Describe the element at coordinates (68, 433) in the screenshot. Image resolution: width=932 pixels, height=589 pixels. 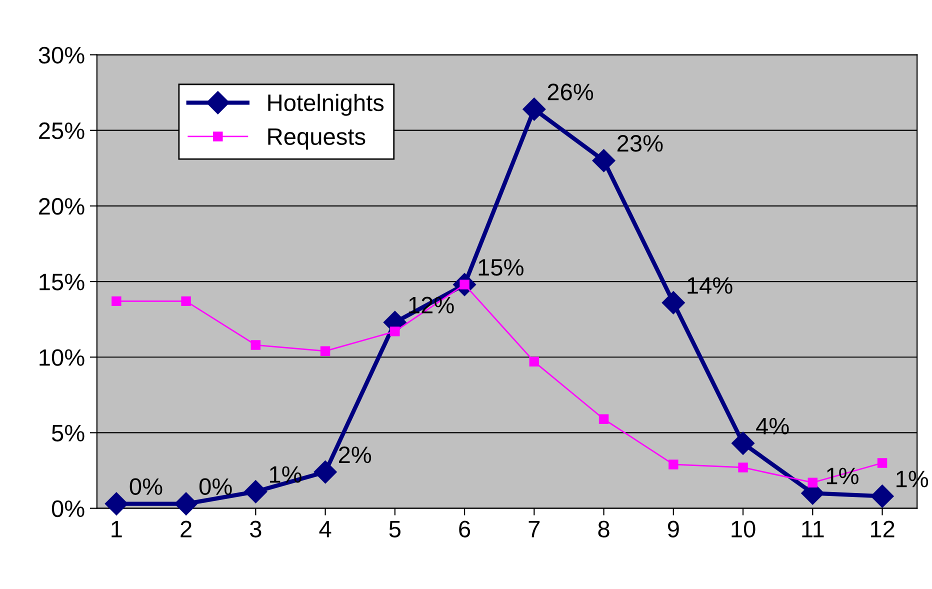
I see `y-tick-label: 5%` at that location.